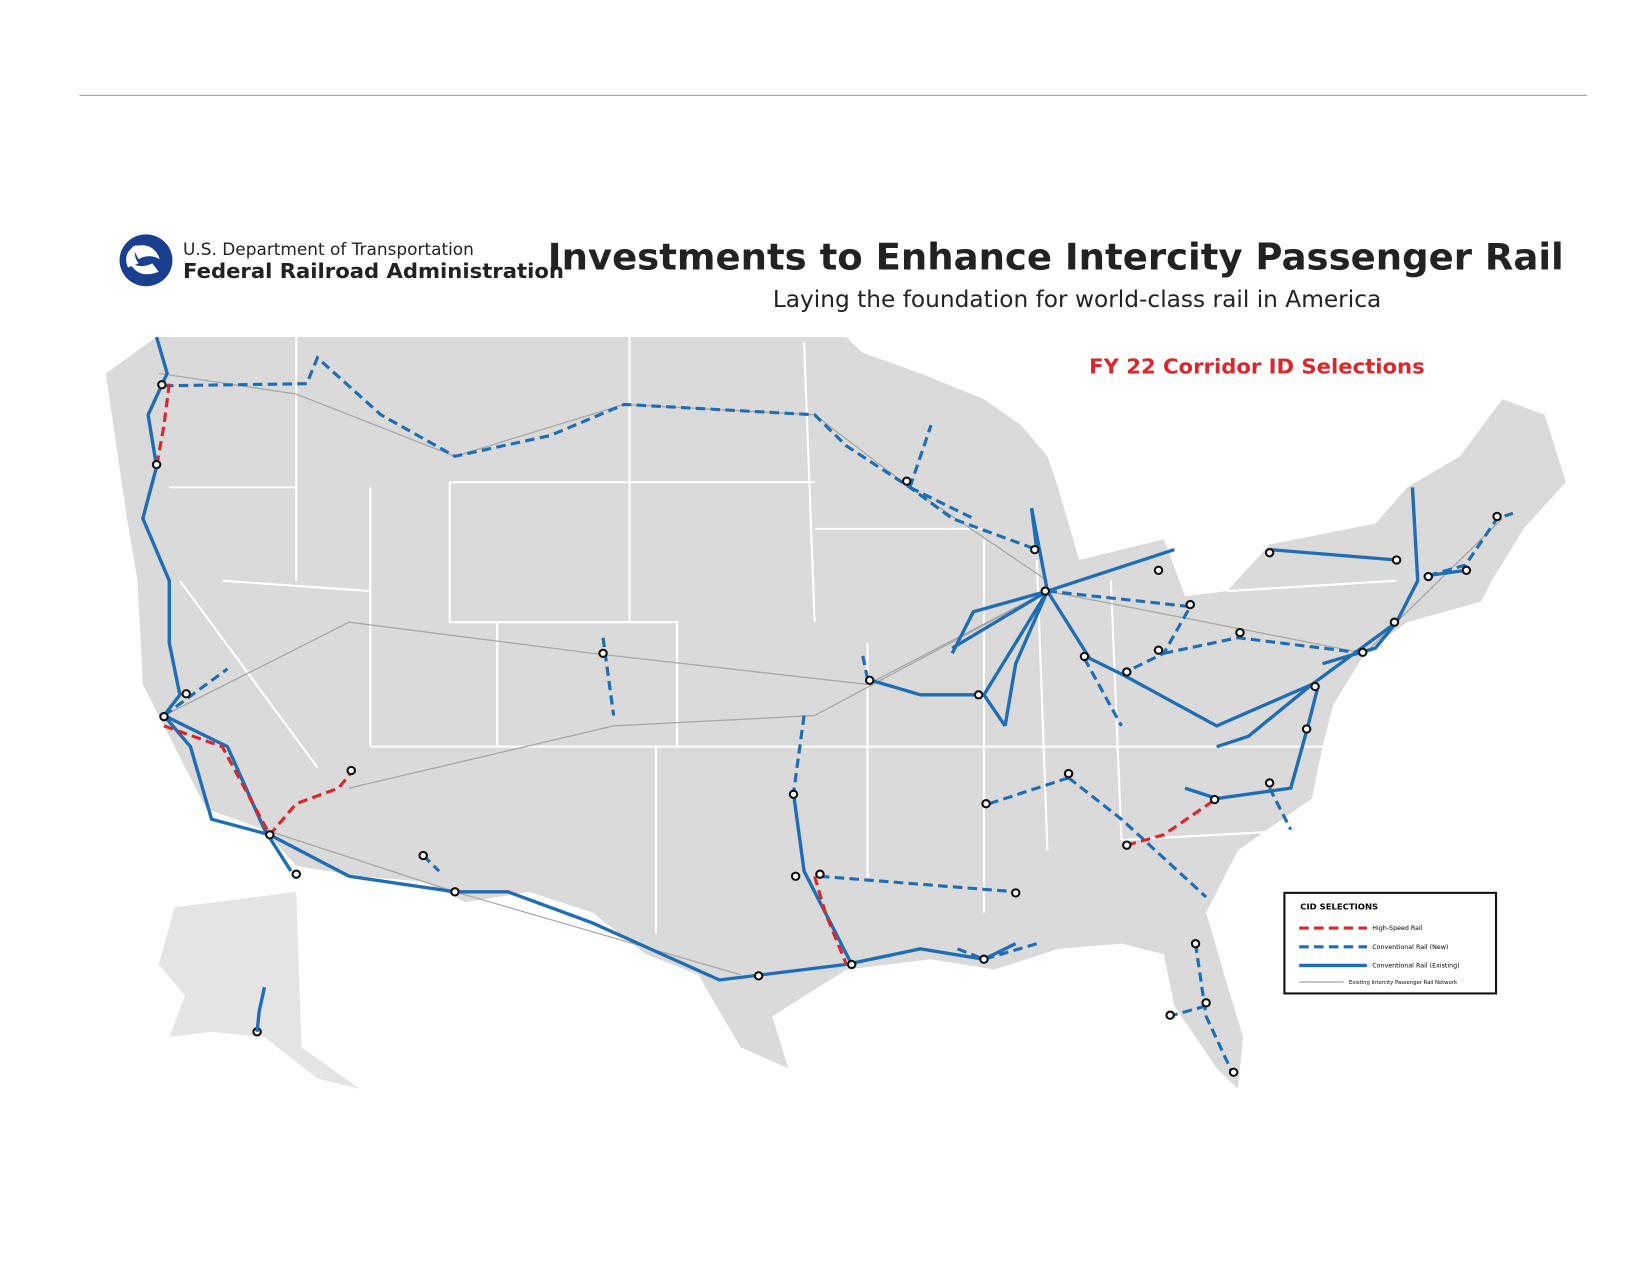 The height and width of the screenshot is (1275, 1650). I want to click on legend-item: Conventional Rail (Existing), so click(1415, 966).